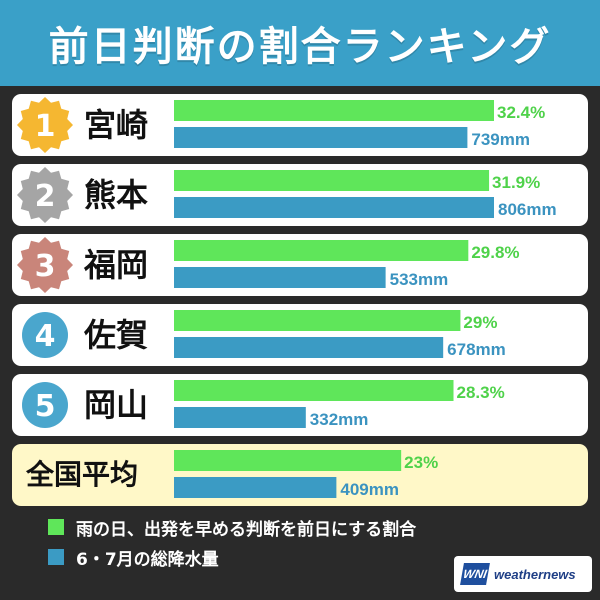 Image resolution: width=600 pixels, height=600 pixels. What do you see at coordinates (481, 392) in the screenshot?
I see `label-percent: 28.3%` at bounding box center [481, 392].